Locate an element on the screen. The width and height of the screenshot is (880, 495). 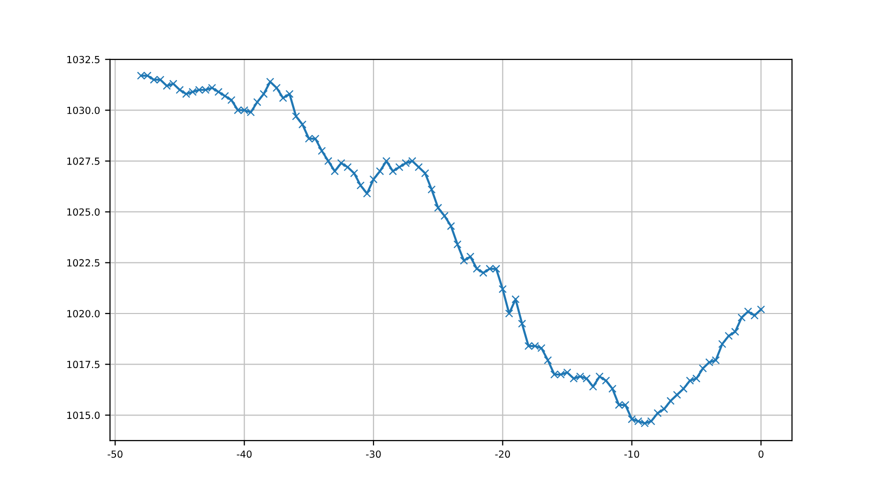
y-tick-label: 1020.0 is located at coordinates (83, 314).